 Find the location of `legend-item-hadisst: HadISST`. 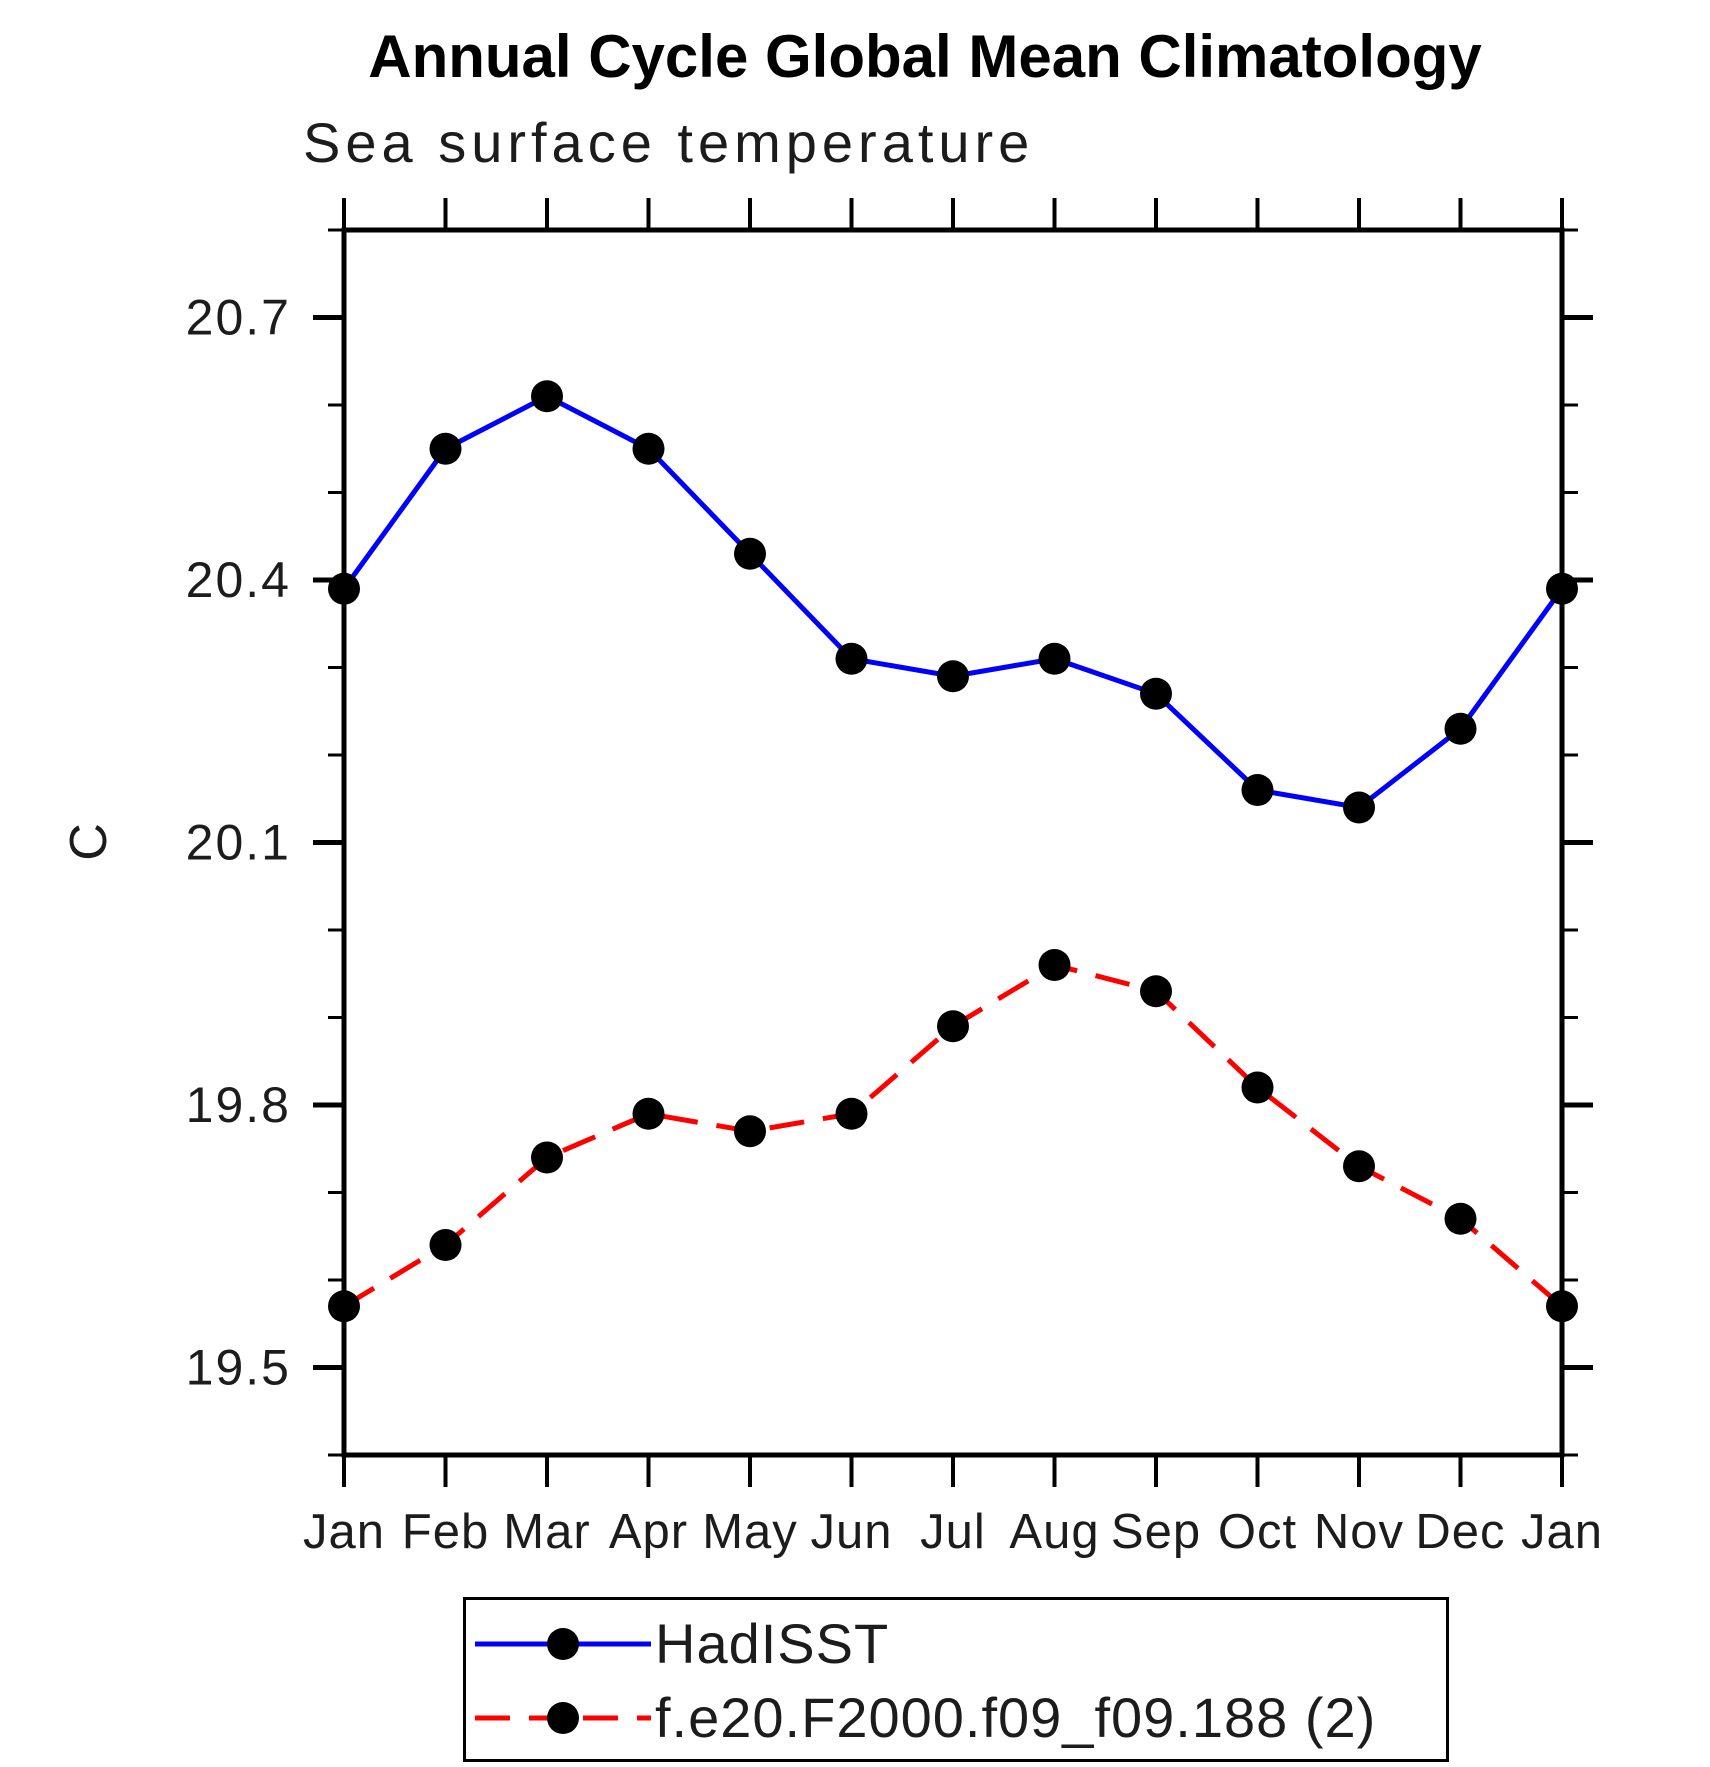

legend-item-hadisst: HadISST is located at coordinates (681, 1644).